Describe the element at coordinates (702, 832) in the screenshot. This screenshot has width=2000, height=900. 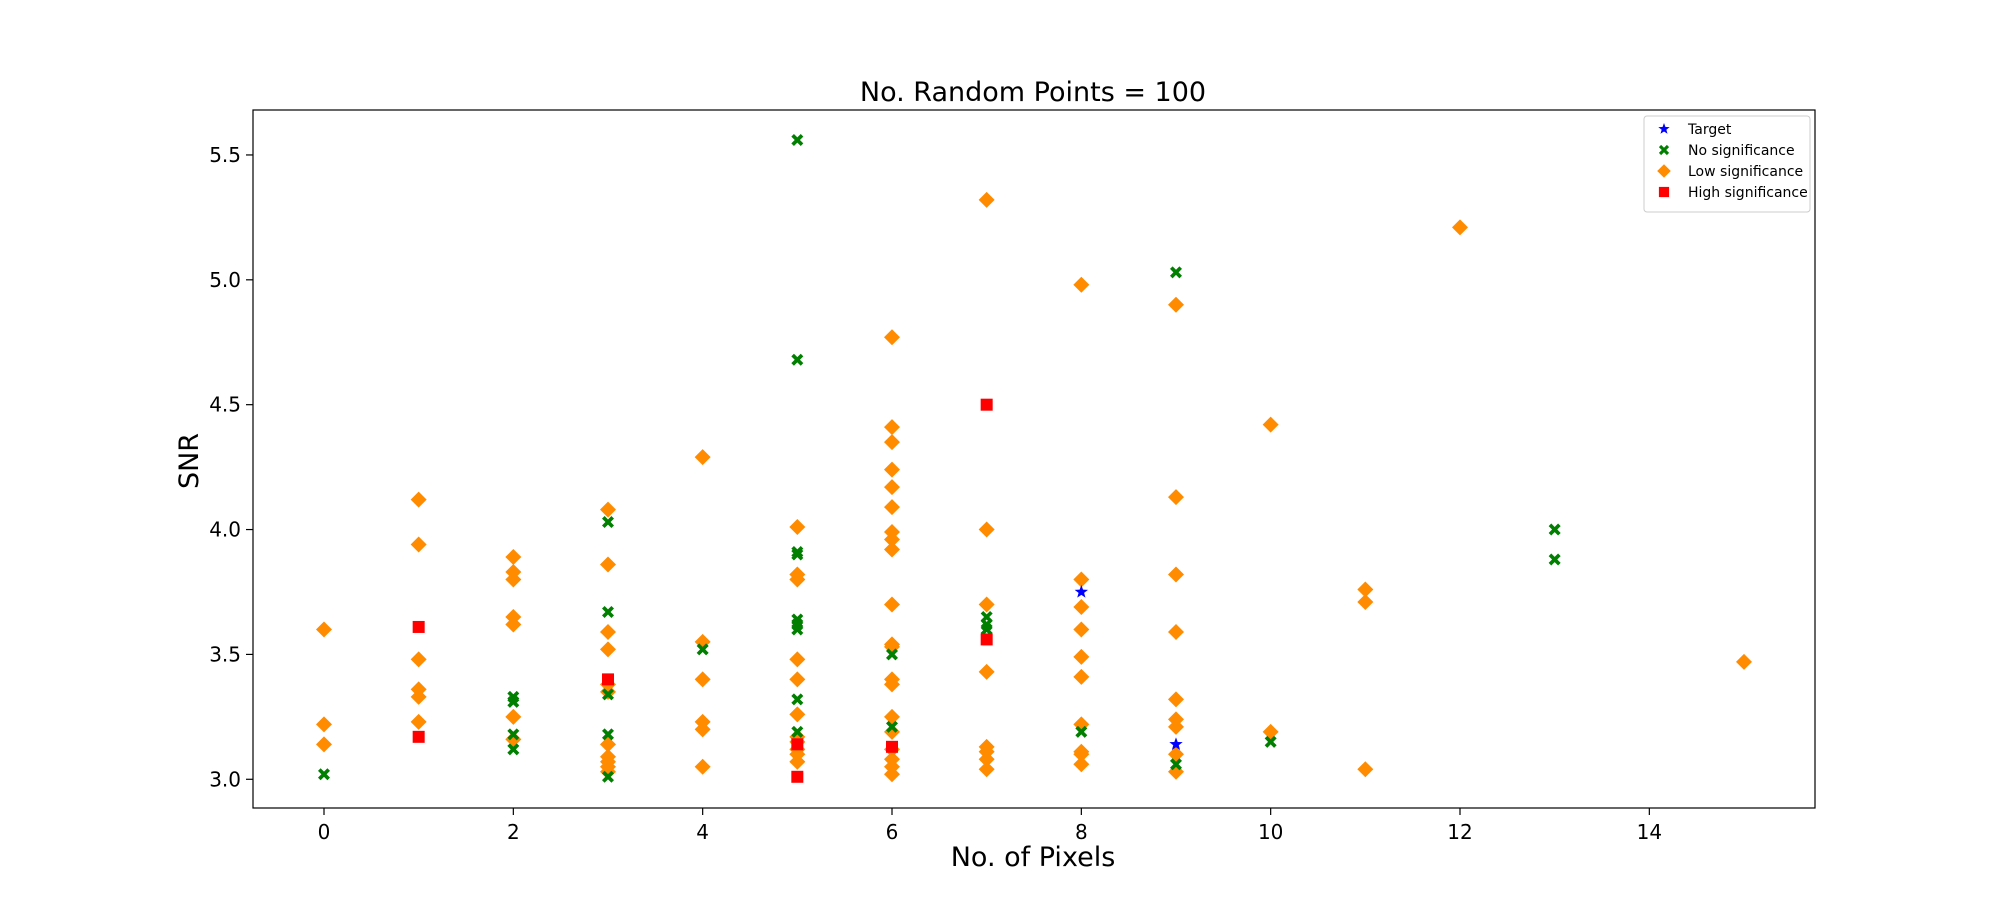
I see `x-tick-label: 4` at that location.